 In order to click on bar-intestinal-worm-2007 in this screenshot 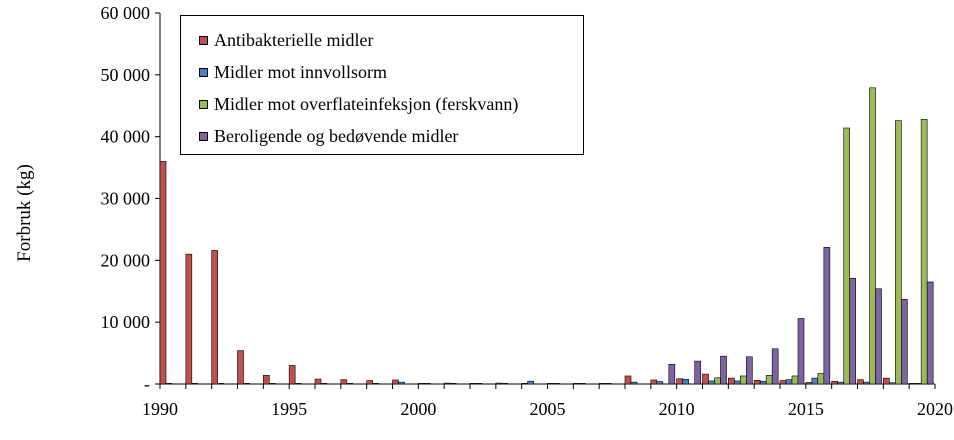, I will do `click(608, 384)`.